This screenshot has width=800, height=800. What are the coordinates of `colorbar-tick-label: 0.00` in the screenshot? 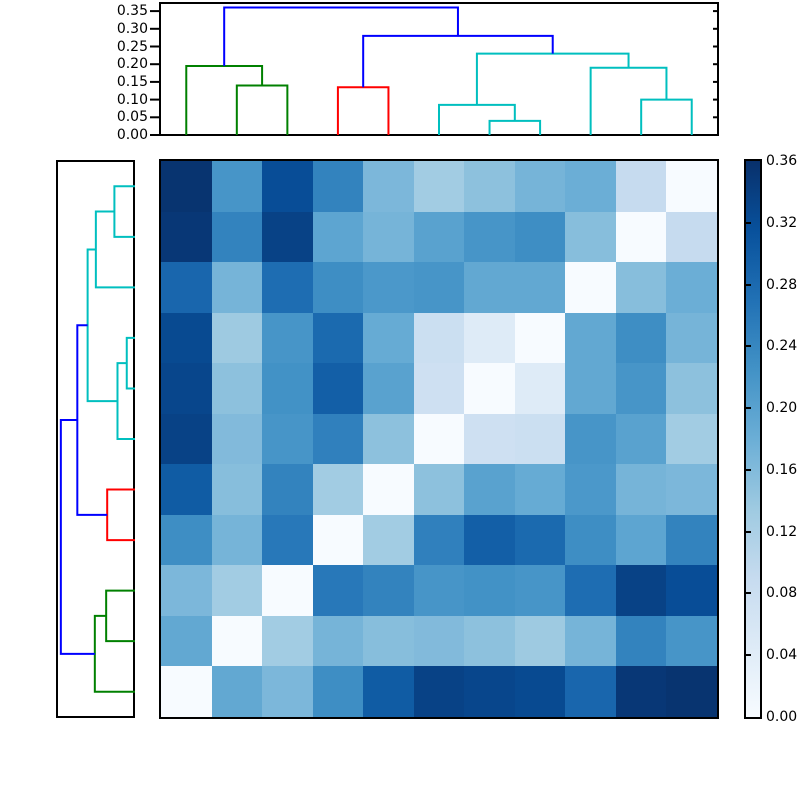 It's located at (782, 717).